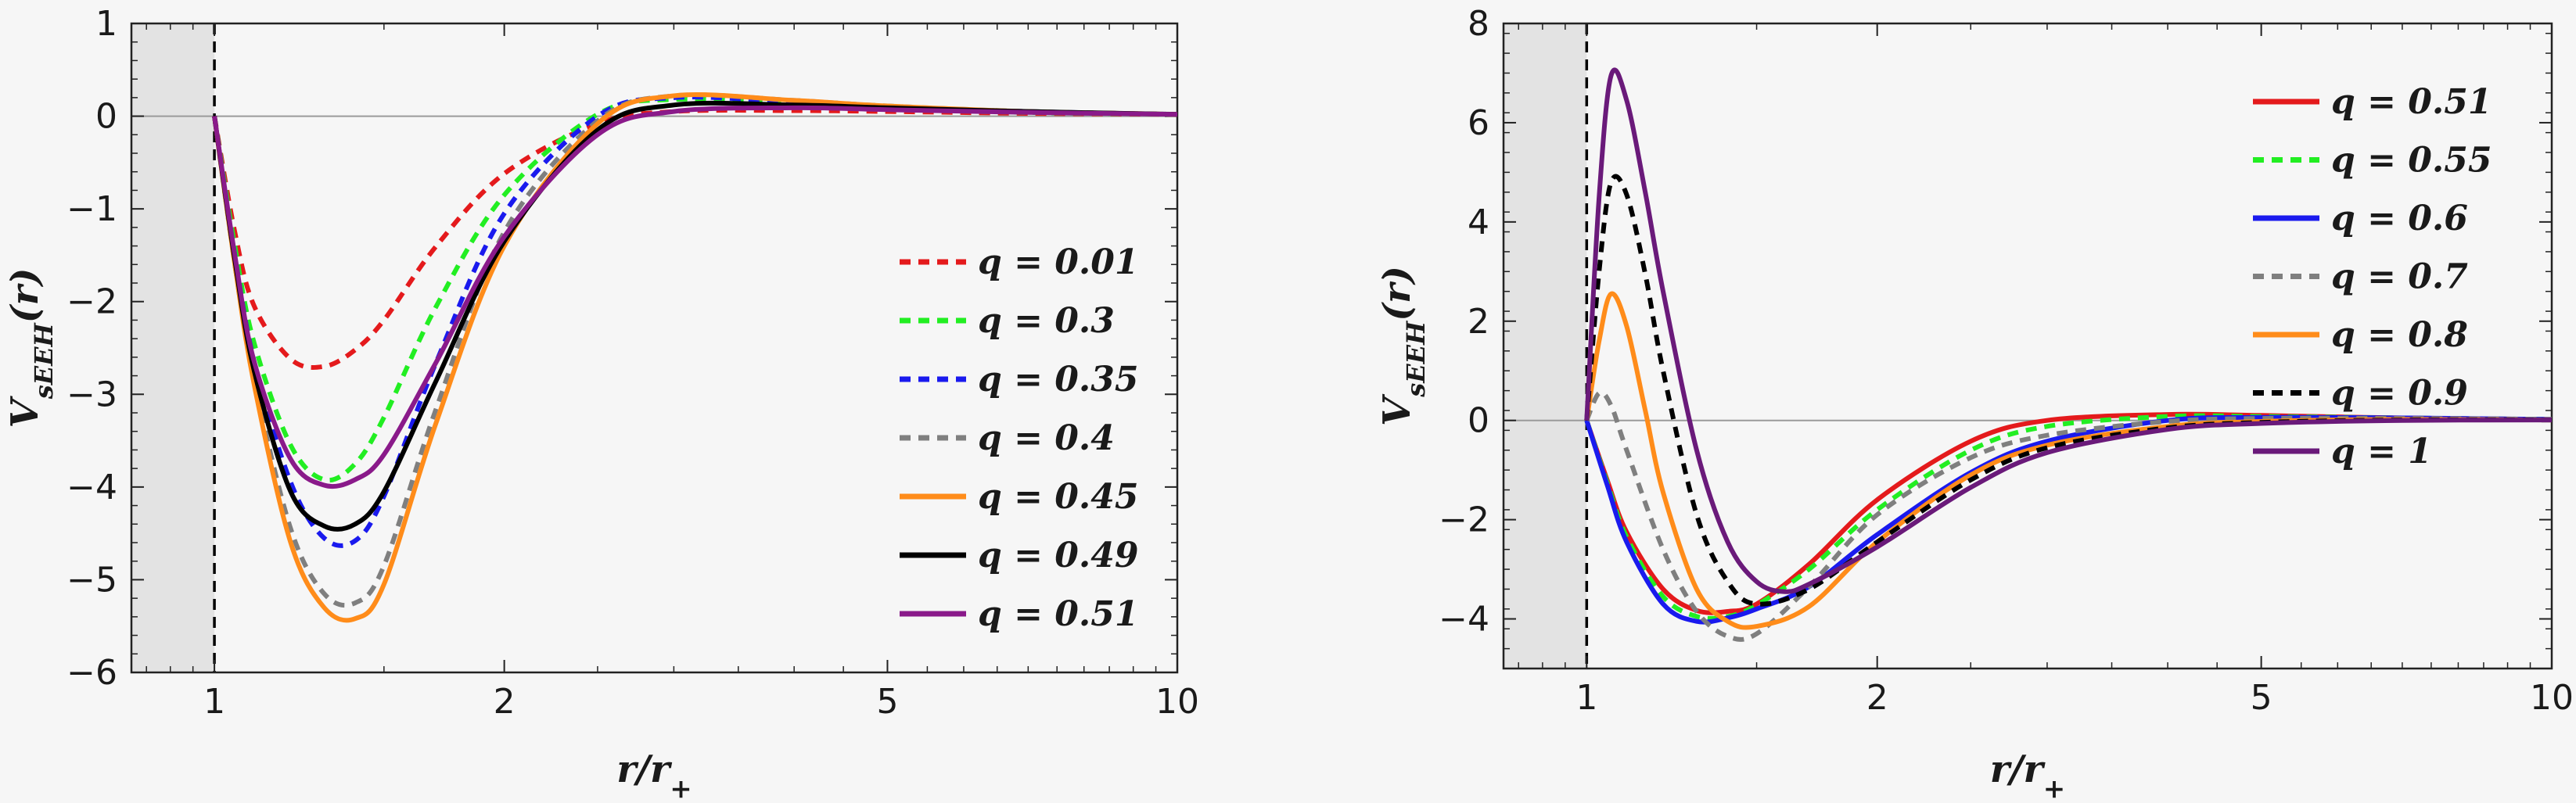  I want to click on y-tick-label: 6, so click(1479, 123).